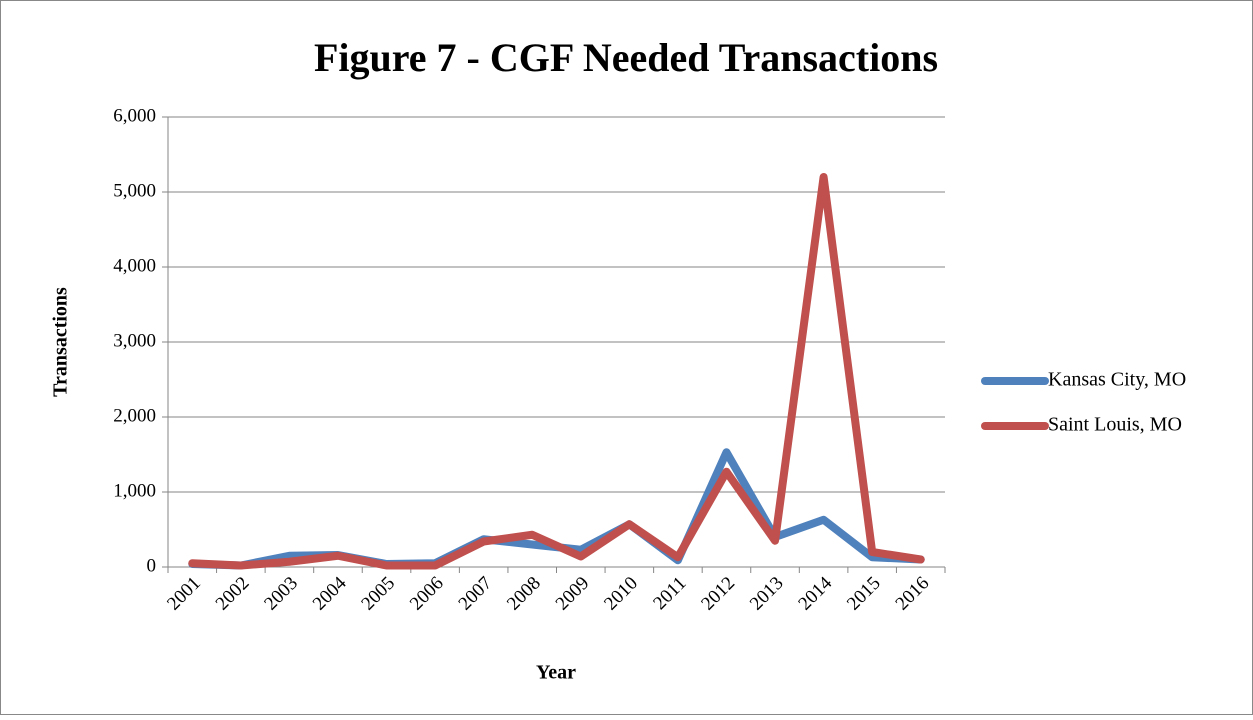 Image resolution: width=1253 pixels, height=720 pixels. I want to click on x-axis-label: Year, so click(556, 673).